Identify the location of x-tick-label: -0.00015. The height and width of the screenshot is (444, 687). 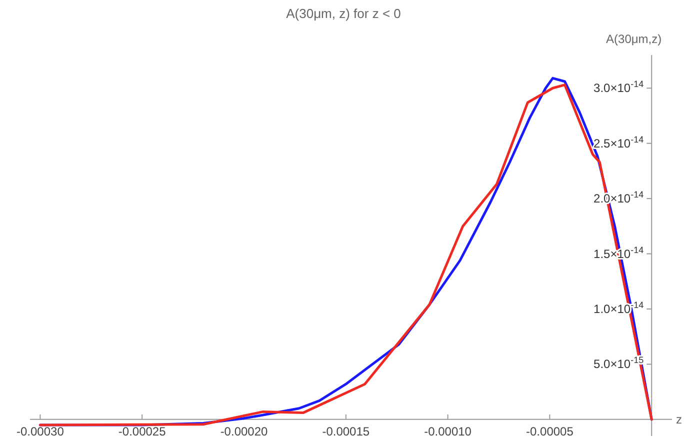
(346, 431).